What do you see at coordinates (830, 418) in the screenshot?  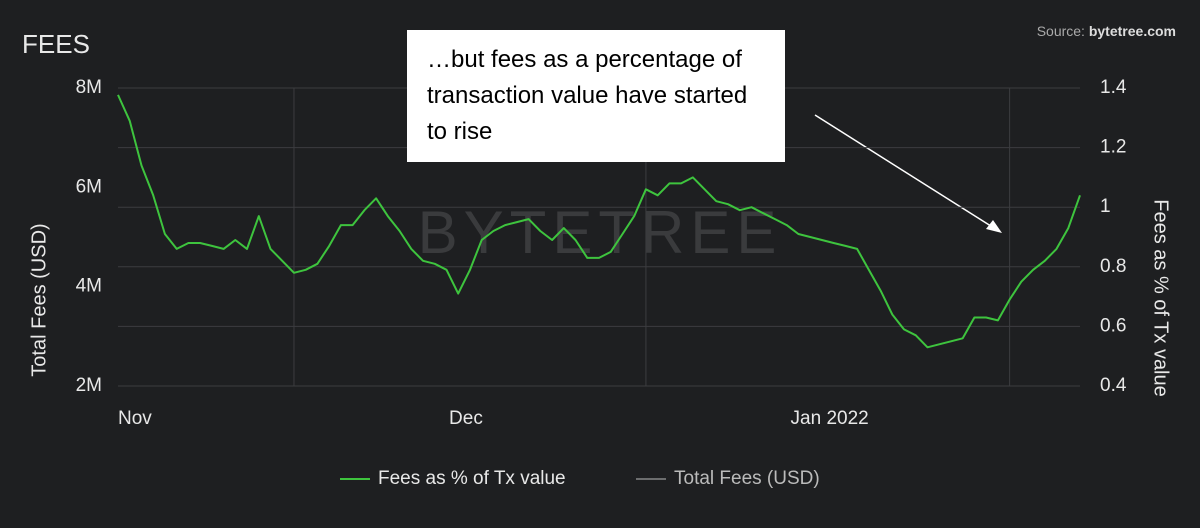 I see `x-tick-label: Jan 2022` at bounding box center [830, 418].